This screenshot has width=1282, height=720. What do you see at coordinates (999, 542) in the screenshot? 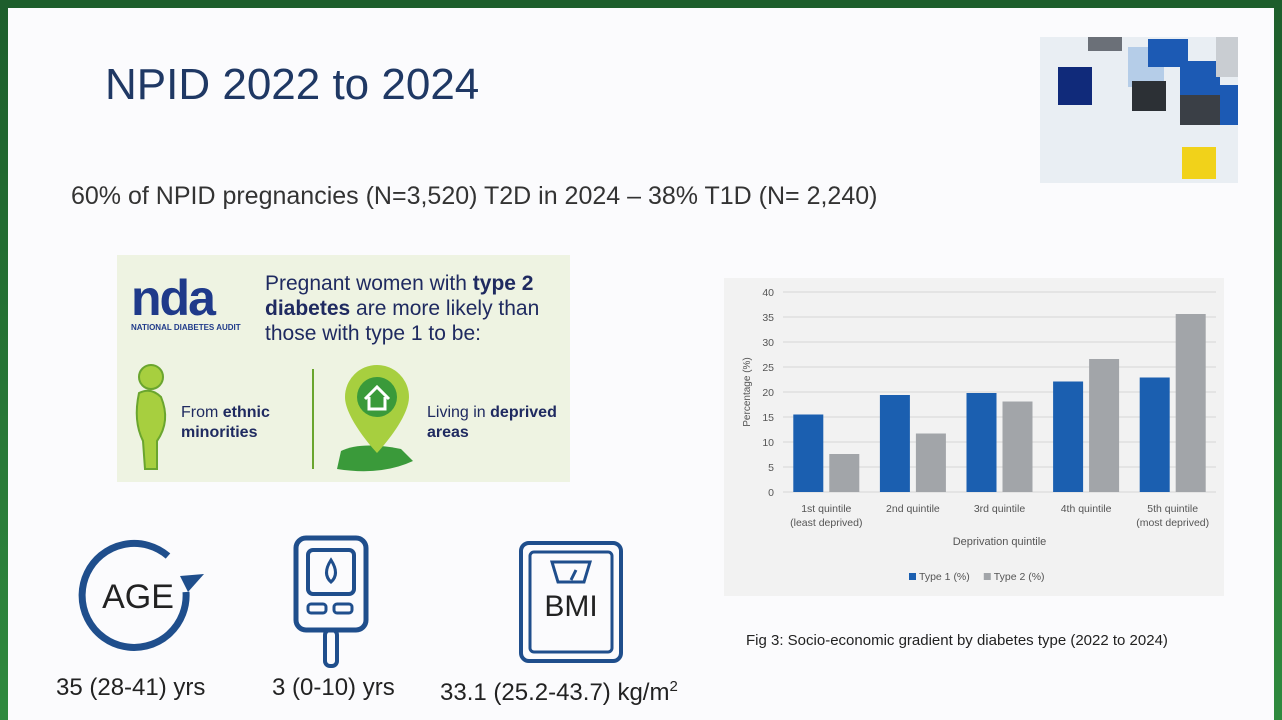
I see `x-axis-label: Deprivation quintile` at bounding box center [999, 542].